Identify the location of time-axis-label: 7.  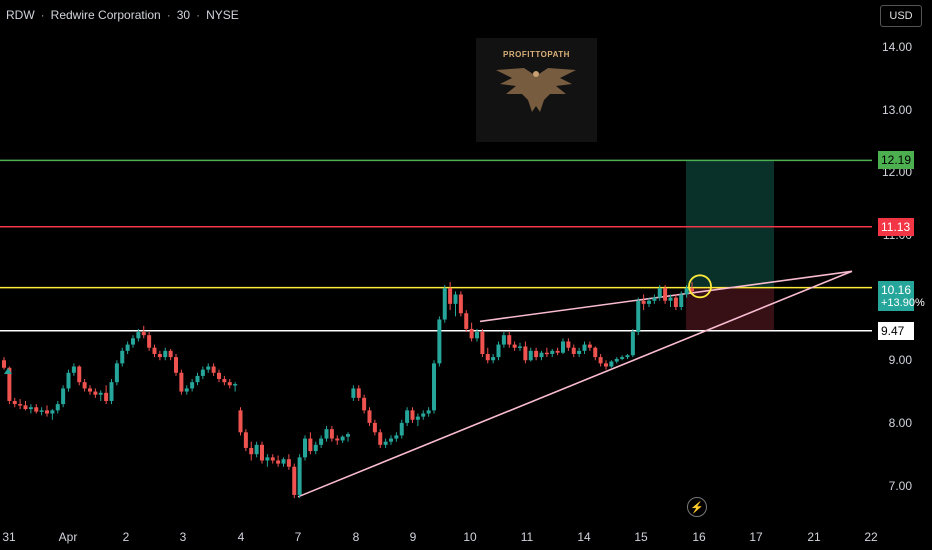
(298, 537).